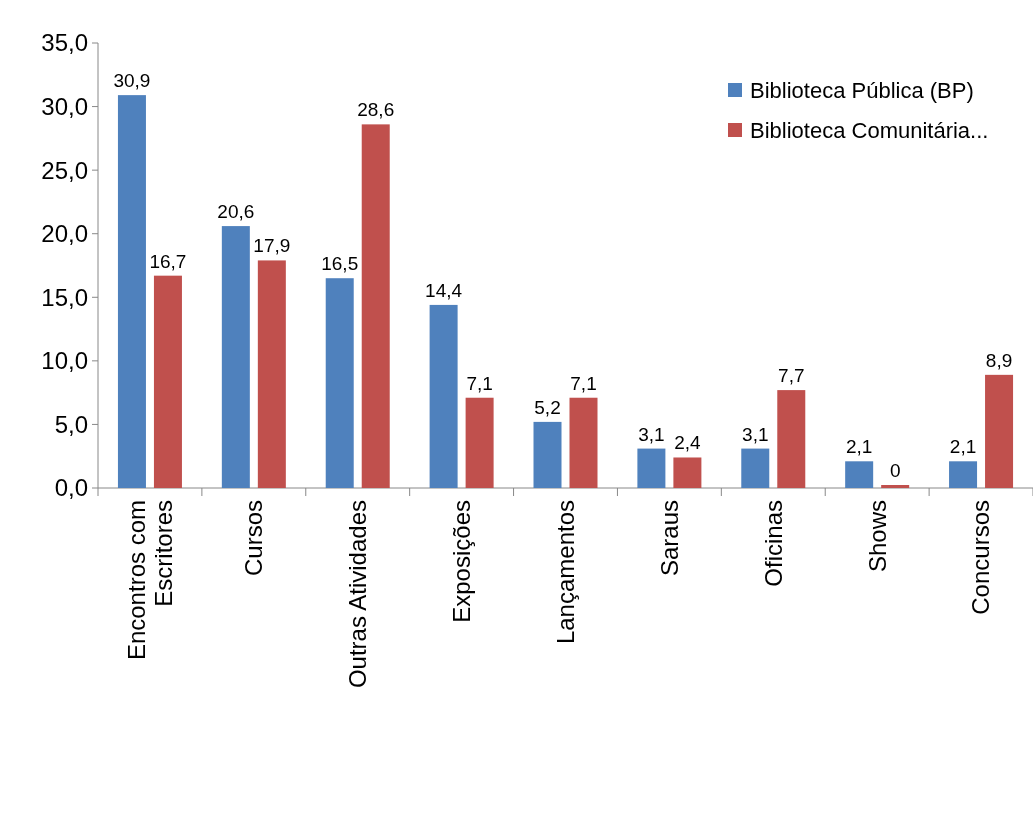 The width and height of the screenshot is (1033, 839). Describe the element at coordinates (981, 557) in the screenshot. I see `x-tick-label: Concursos` at that location.